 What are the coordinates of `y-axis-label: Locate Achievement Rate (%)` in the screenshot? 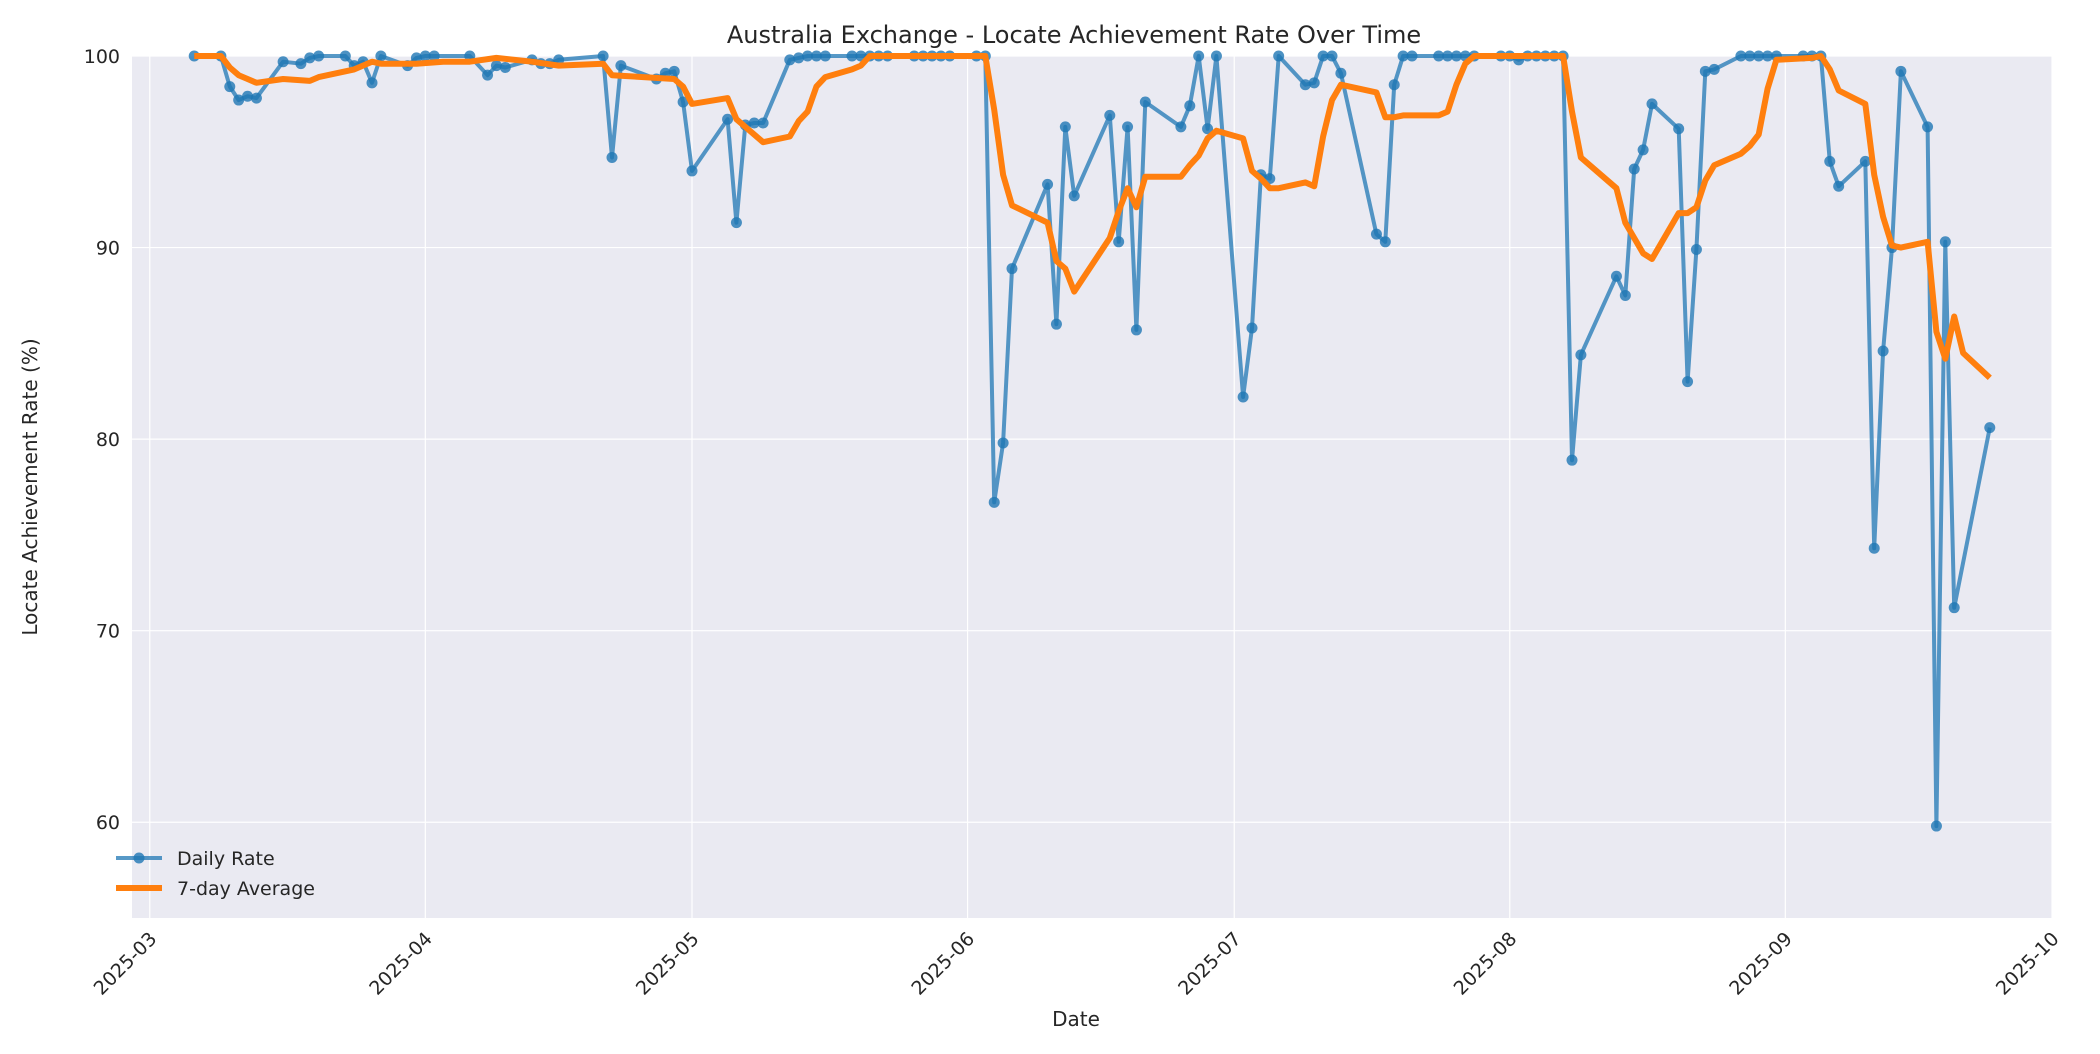 It's located at (30, 486).